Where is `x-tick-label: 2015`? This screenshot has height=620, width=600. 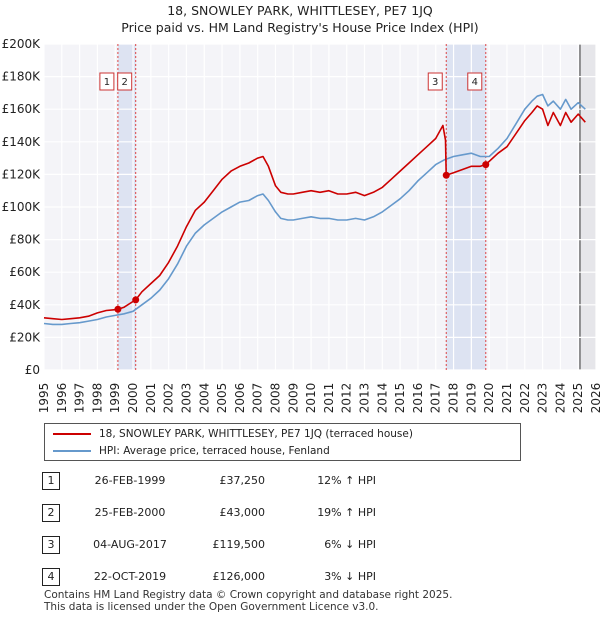
x-tick-label: 2015 is located at coordinates (400, 398).